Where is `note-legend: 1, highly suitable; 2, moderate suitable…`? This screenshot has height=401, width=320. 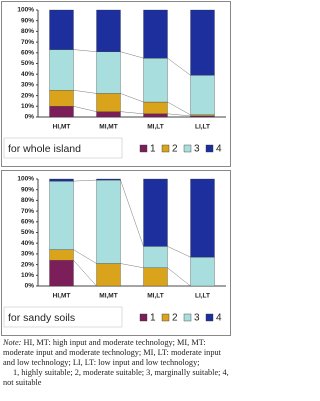
note-legend: 1, highly suitable; 2, moderate suitable… is located at coordinates (116, 377).